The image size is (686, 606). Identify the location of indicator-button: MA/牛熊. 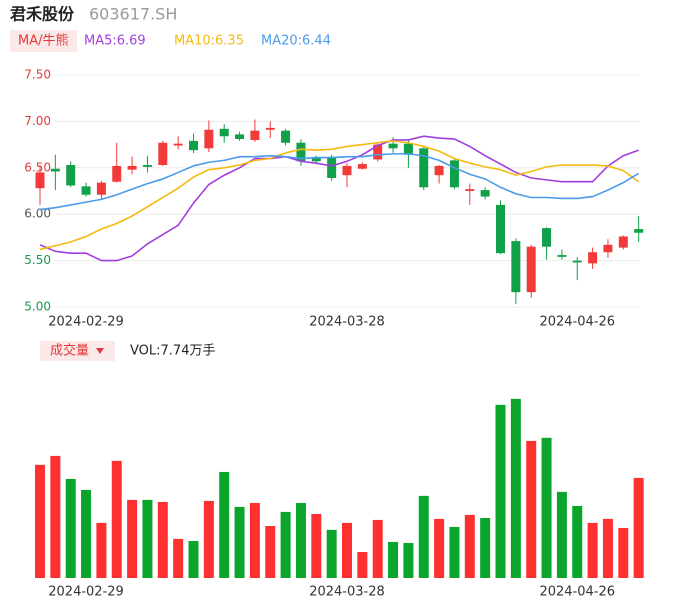
(43, 41).